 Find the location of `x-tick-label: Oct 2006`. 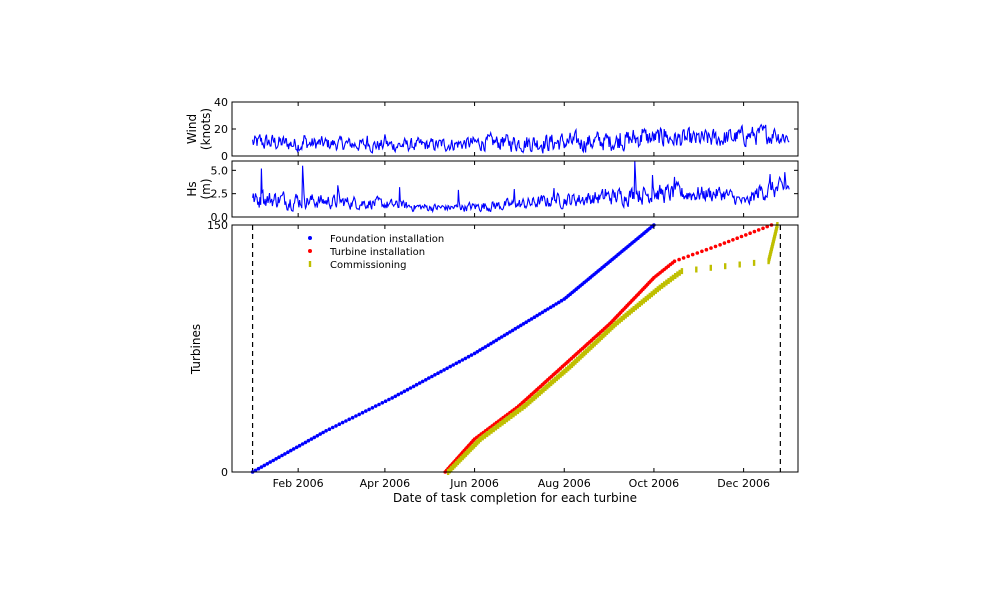

x-tick-label: Oct 2006 is located at coordinates (654, 483).